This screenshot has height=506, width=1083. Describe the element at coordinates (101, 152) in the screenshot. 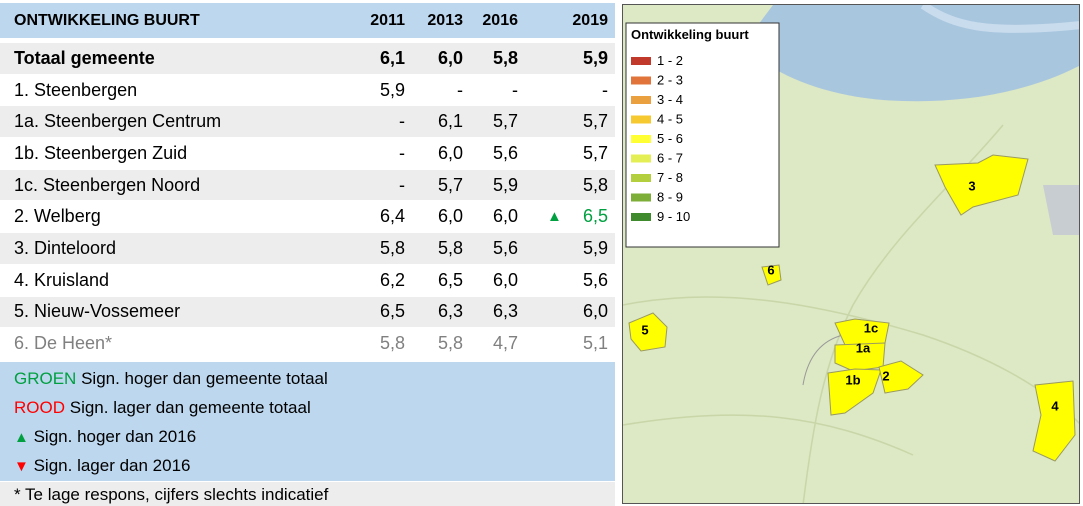

I see `row-name: 1b. Steenbergen Zuid` at that location.